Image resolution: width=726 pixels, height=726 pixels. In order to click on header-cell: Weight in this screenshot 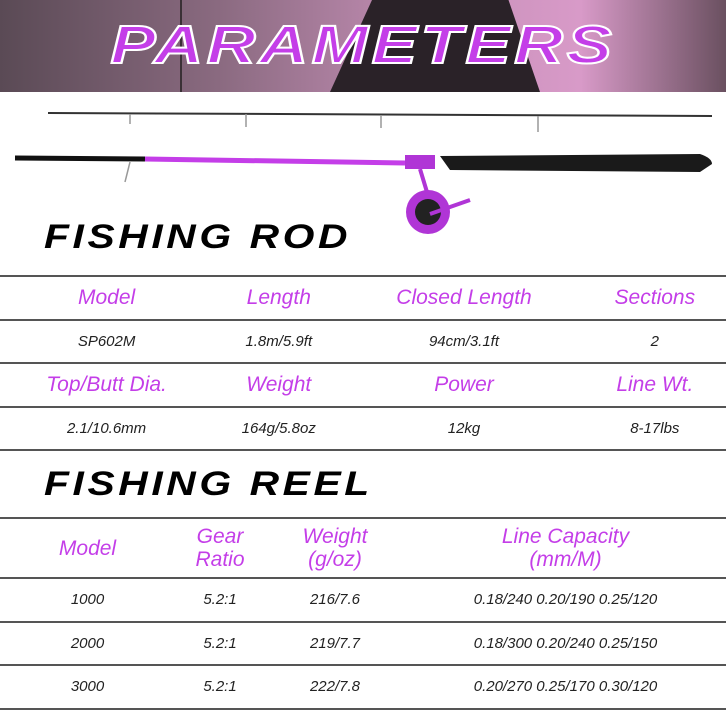, I will do `click(279, 385)`.